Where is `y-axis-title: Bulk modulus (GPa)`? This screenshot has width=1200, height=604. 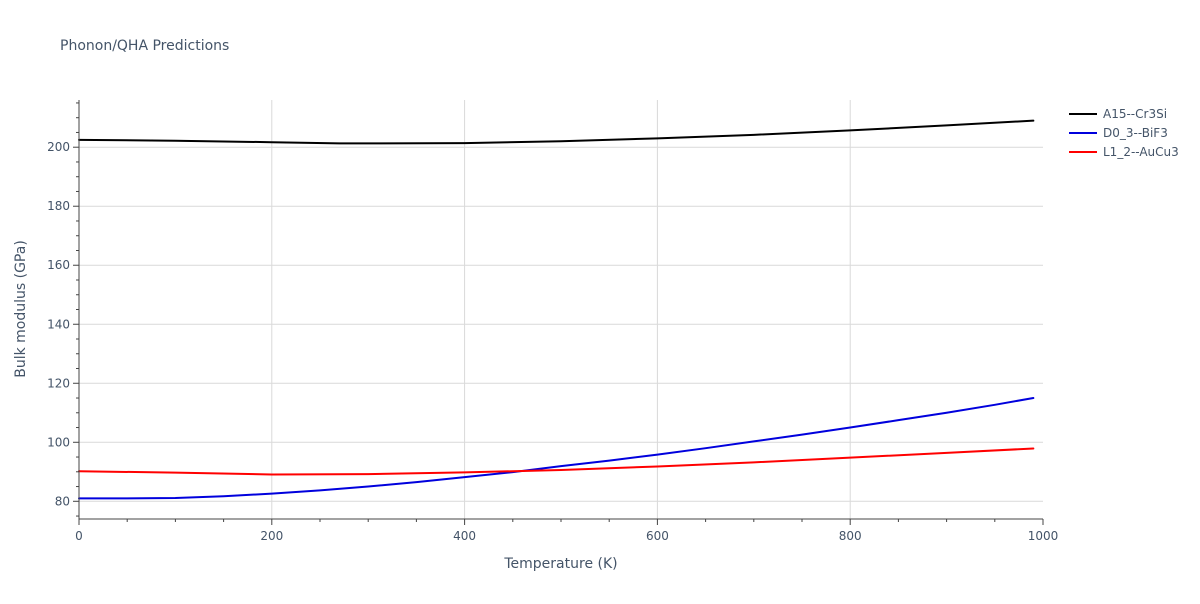 y-axis-title: Bulk modulus (GPa) is located at coordinates (21, 309).